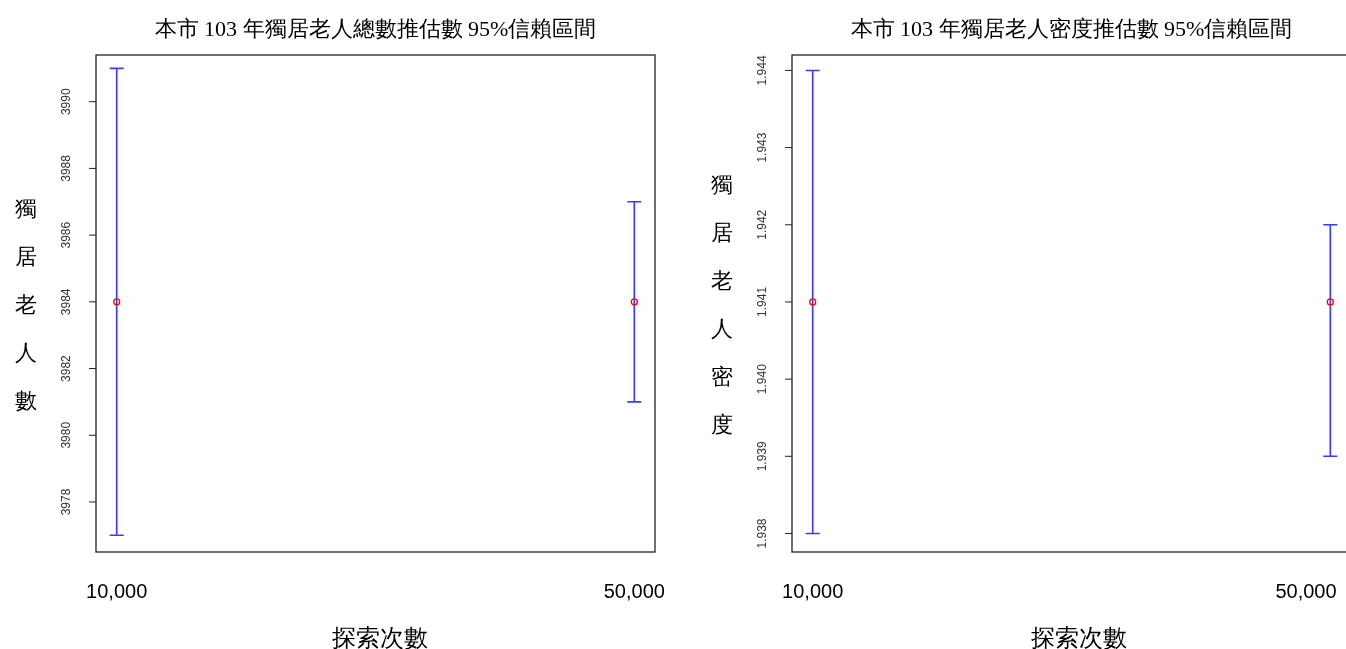 This screenshot has width=1346, height=649. I want to click on ytick: 1.938, so click(762, 533).